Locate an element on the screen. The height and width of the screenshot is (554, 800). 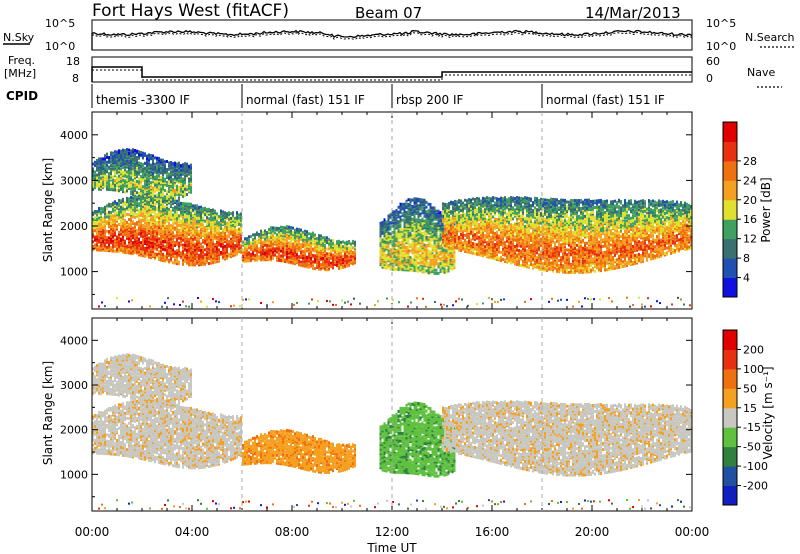
power-ylabel: Slant Range [km] is located at coordinates (48, 210).